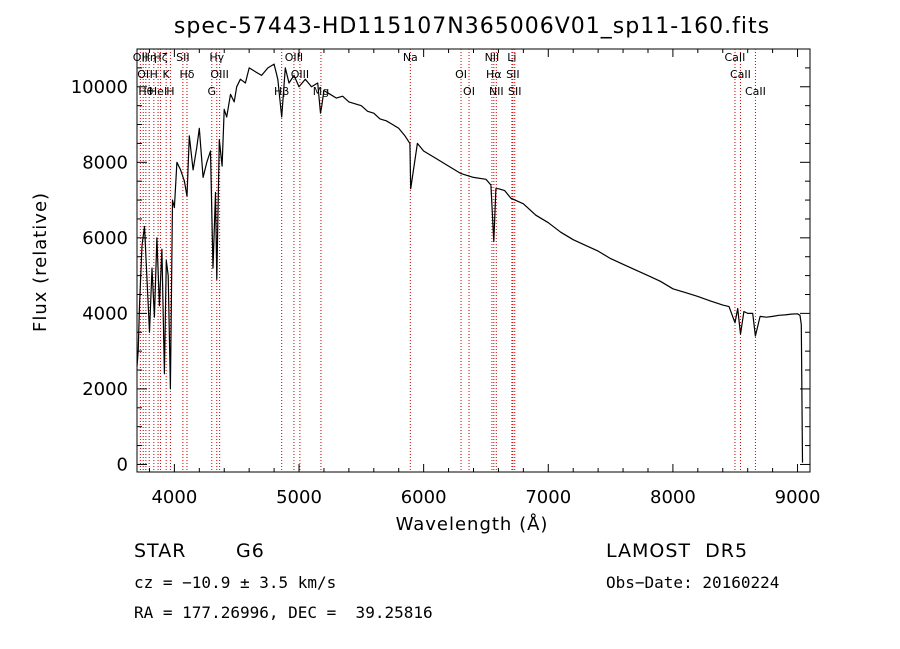 This screenshot has height=649, width=900. Describe the element at coordinates (472, 524) in the screenshot. I see `x-axis-label: Wavelength (Å)` at that location.